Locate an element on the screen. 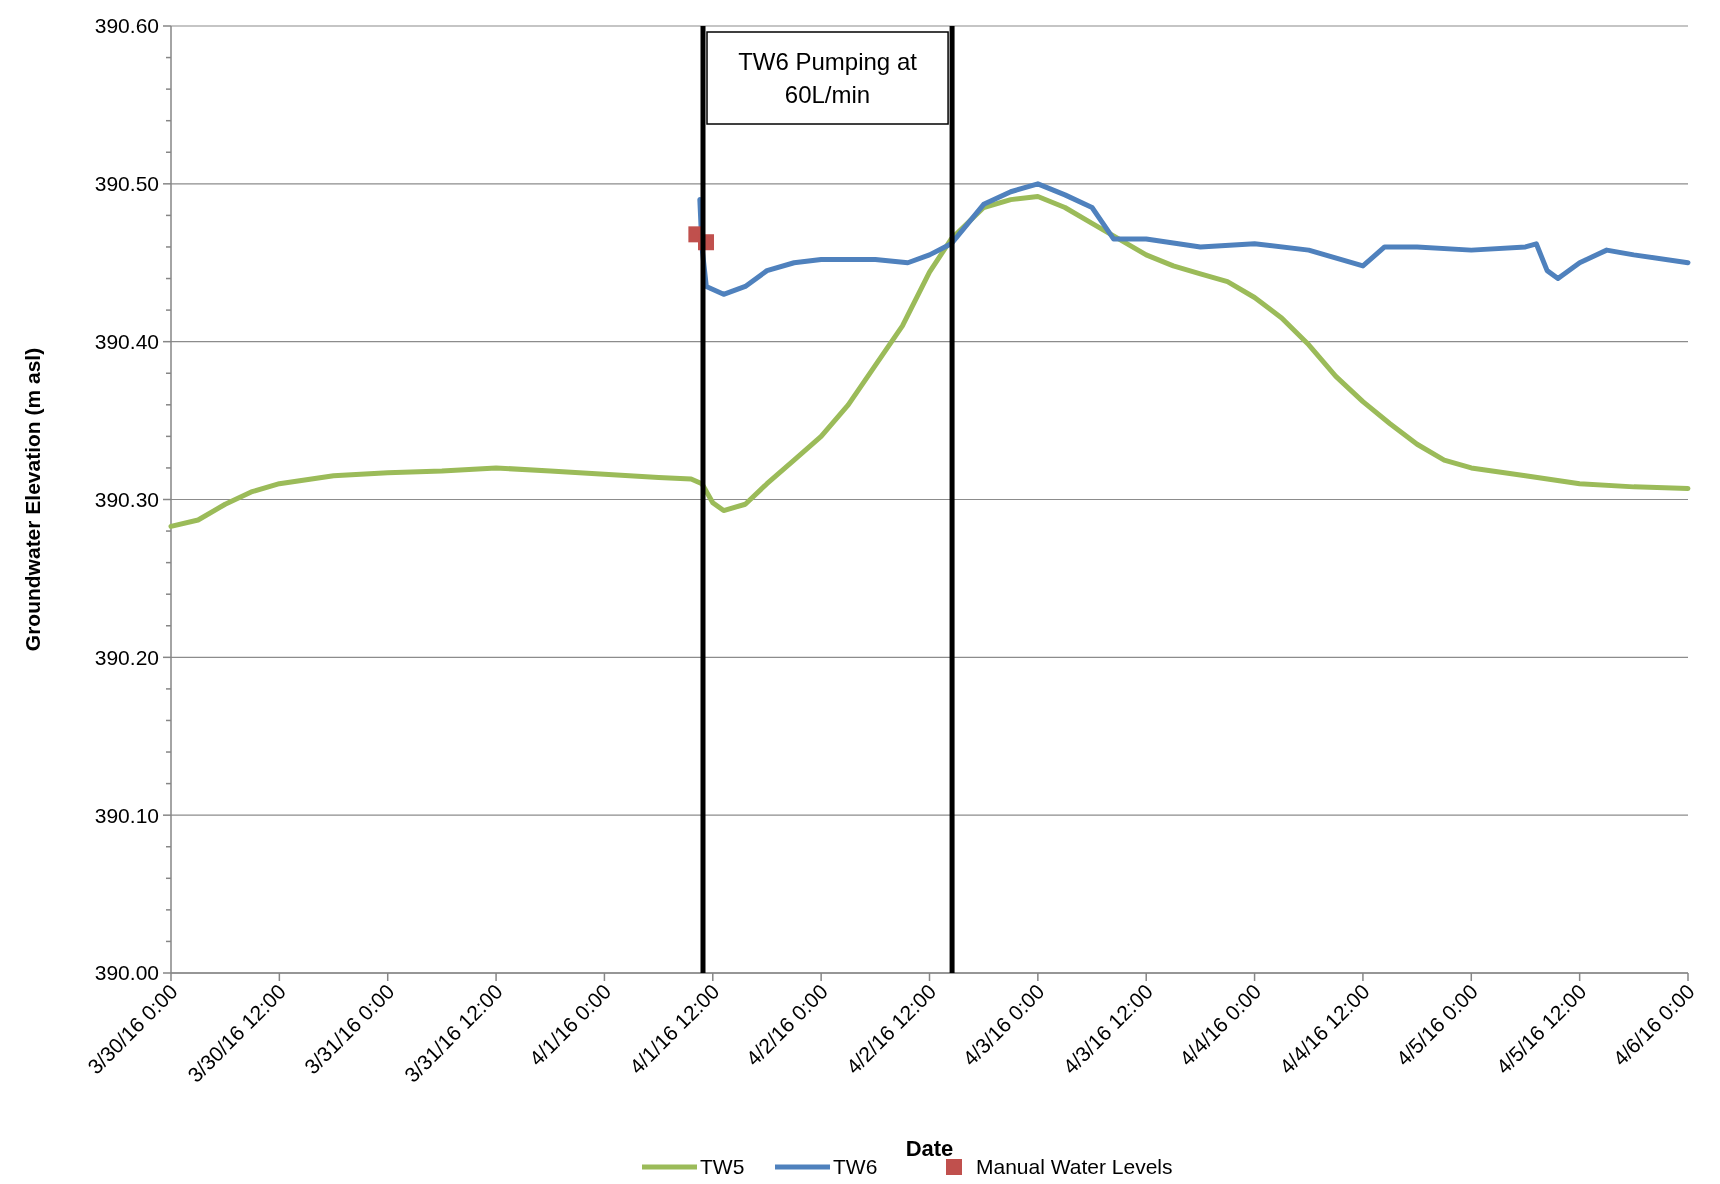 This screenshot has width=1720, height=1184. y-tick-label: 390.20 is located at coordinates (126, 657).